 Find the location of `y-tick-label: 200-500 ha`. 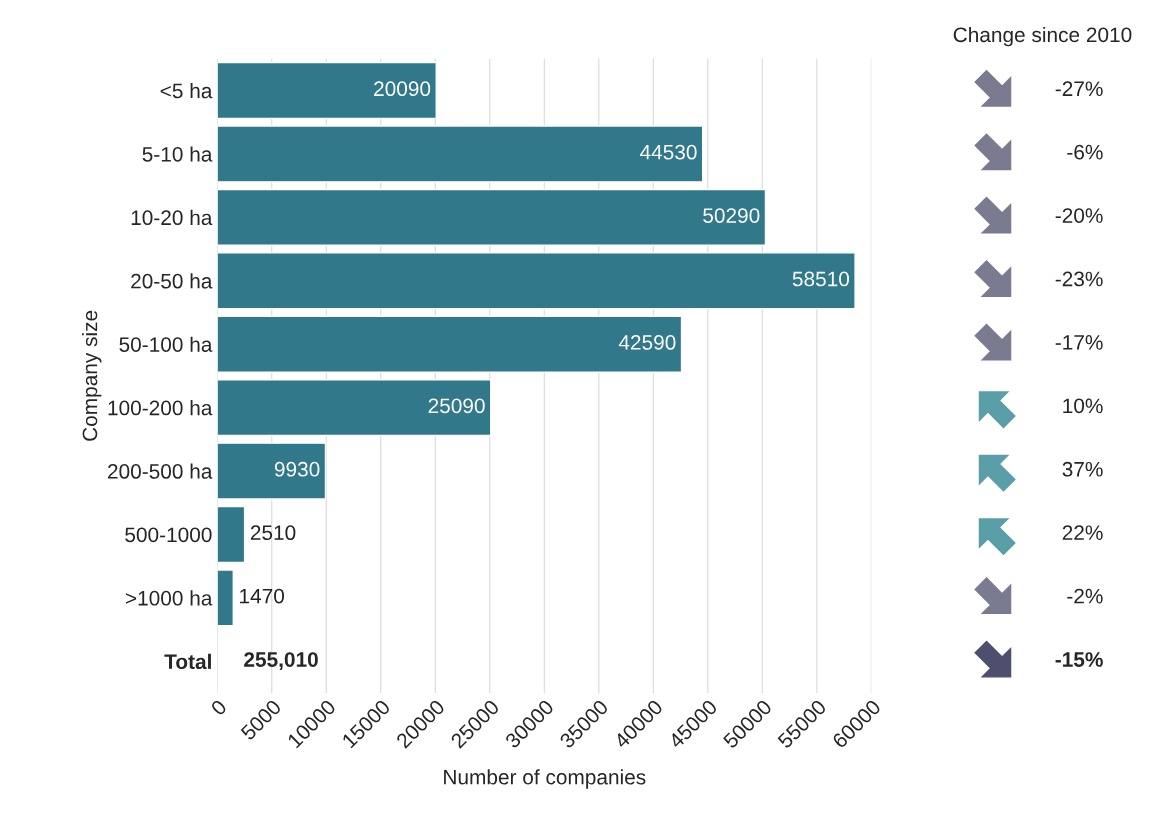

y-tick-label: 200-500 ha is located at coordinates (160, 471).